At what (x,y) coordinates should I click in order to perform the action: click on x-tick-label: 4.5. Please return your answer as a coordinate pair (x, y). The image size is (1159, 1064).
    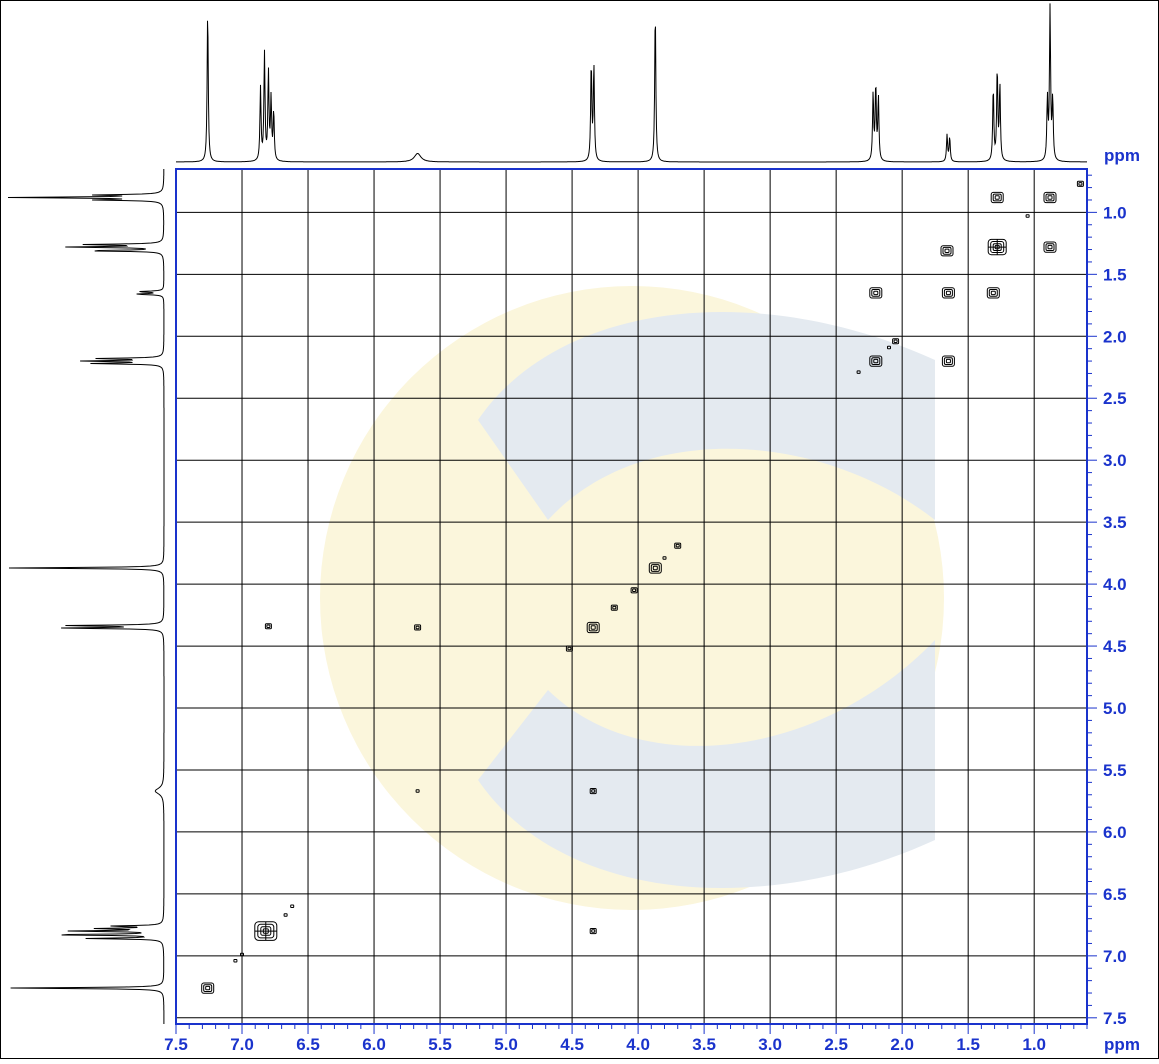
    Looking at the image, I should click on (572, 1044).